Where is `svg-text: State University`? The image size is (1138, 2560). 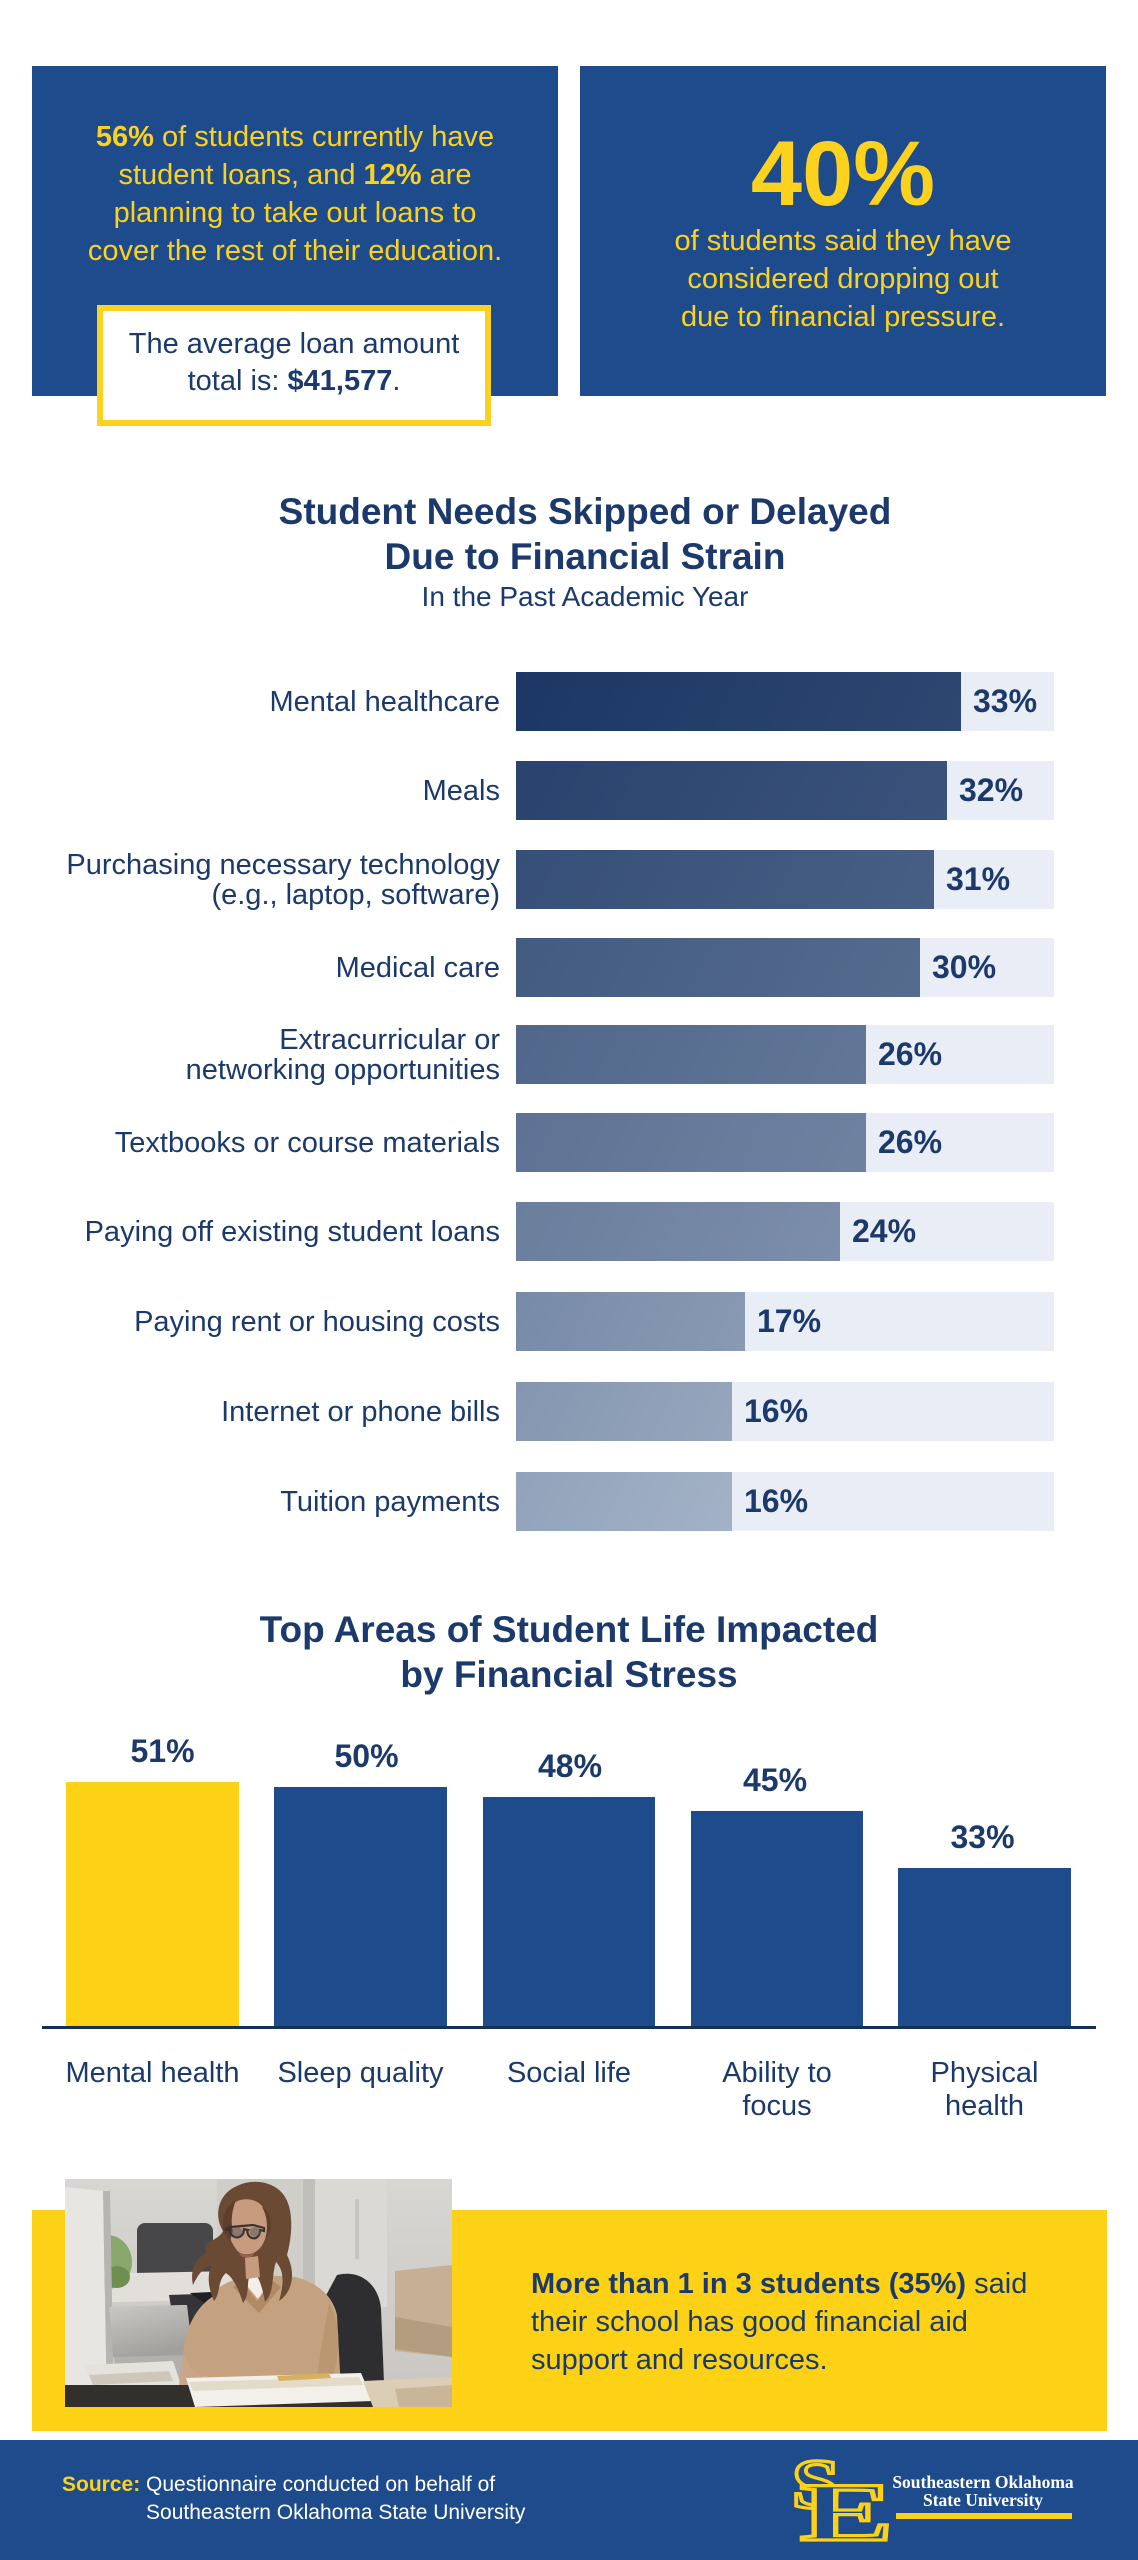
svg-text: State University is located at coordinates (983, 2500).